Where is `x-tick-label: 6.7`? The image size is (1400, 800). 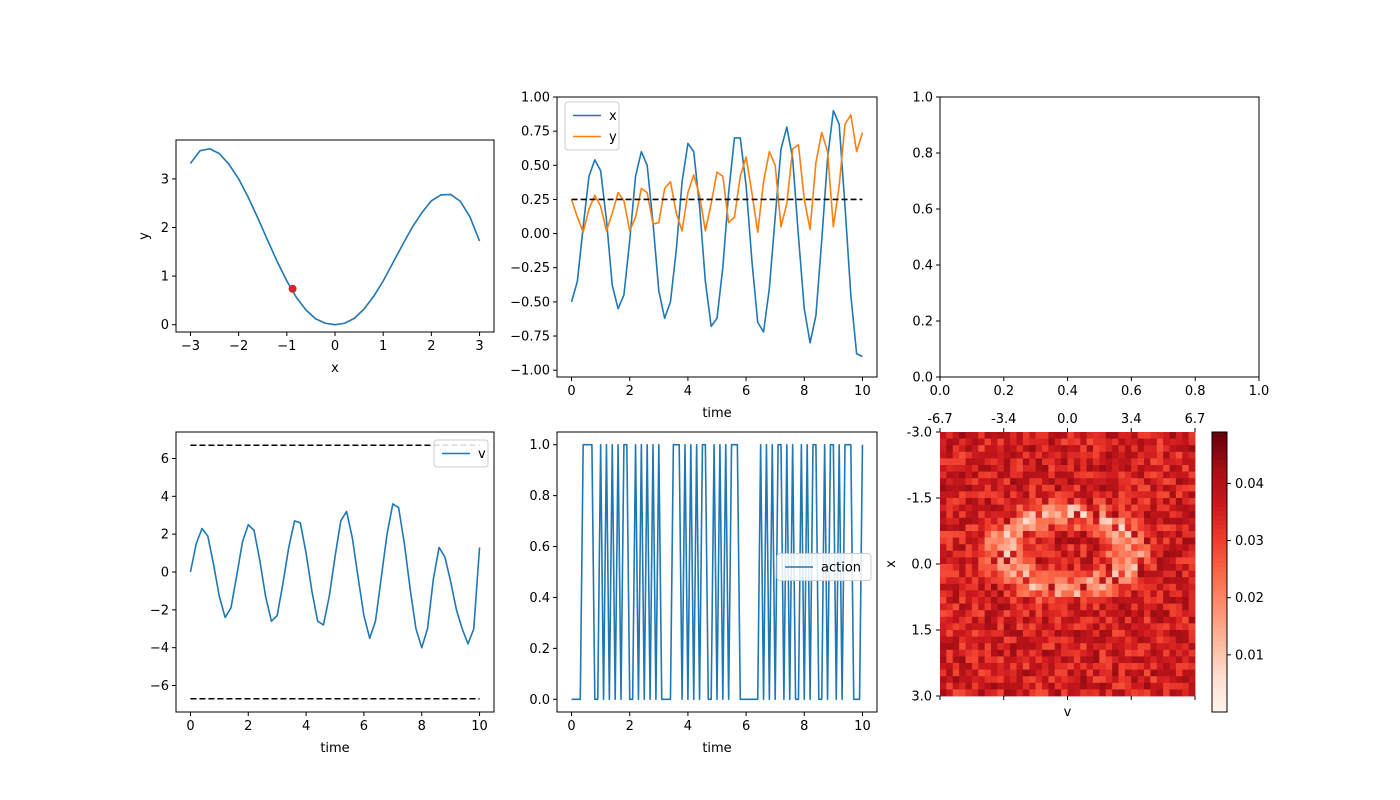
x-tick-label: 6.7 is located at coordinates (1195, 419).